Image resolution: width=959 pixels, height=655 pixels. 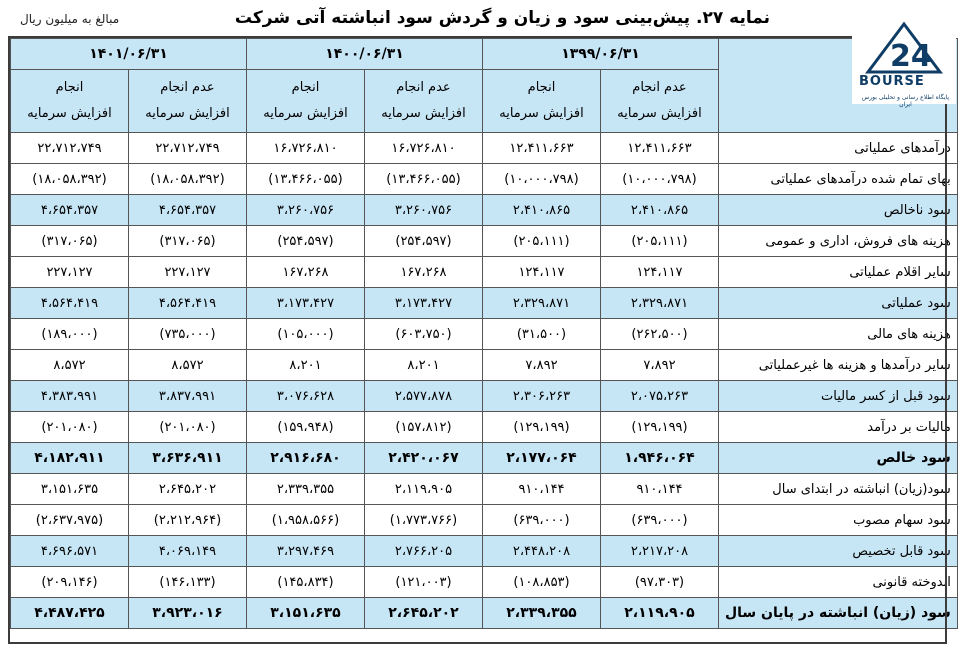 What do you see at coordinates (541, 210) in the screenshot?
I see `value-cell: ۲،۴۱۰،۸۶۵` at bounding box center [541, 210].